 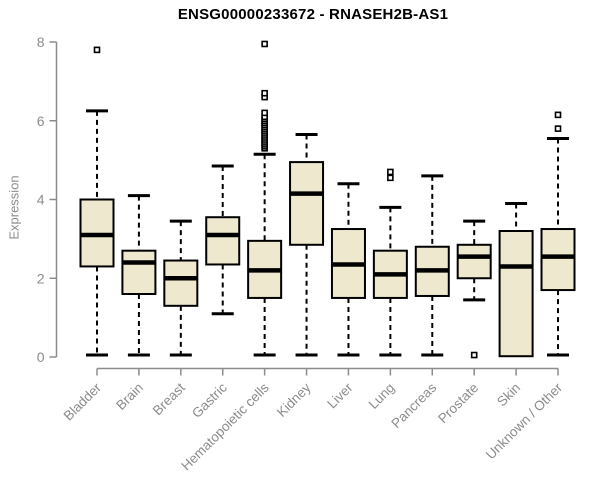 I want to click on boxplot-group-gastric, so click(x=223, y=240).